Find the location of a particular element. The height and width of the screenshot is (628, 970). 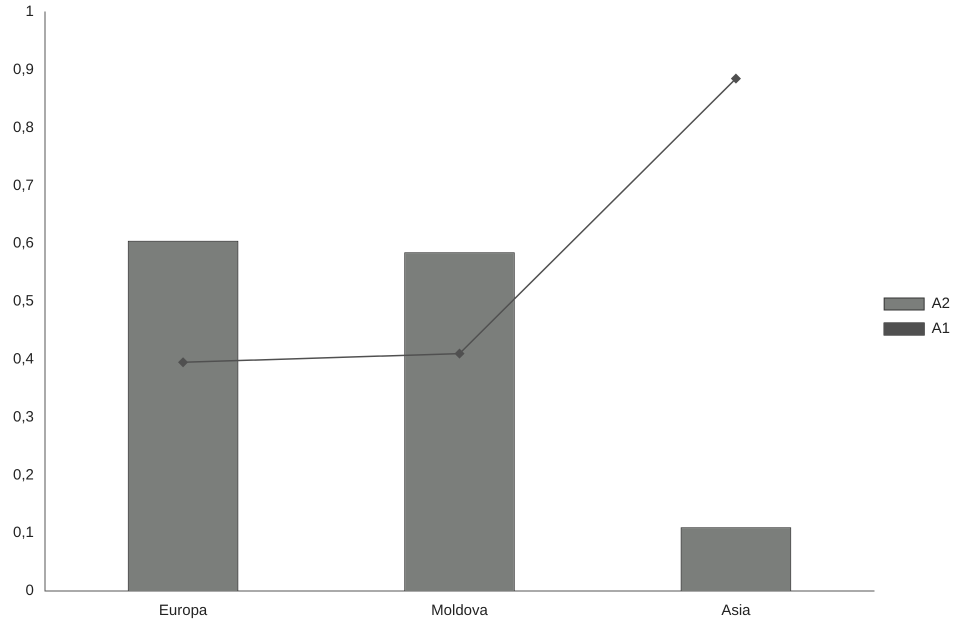

y-tick-label: 0,9 is located at coordinates (23, 69).